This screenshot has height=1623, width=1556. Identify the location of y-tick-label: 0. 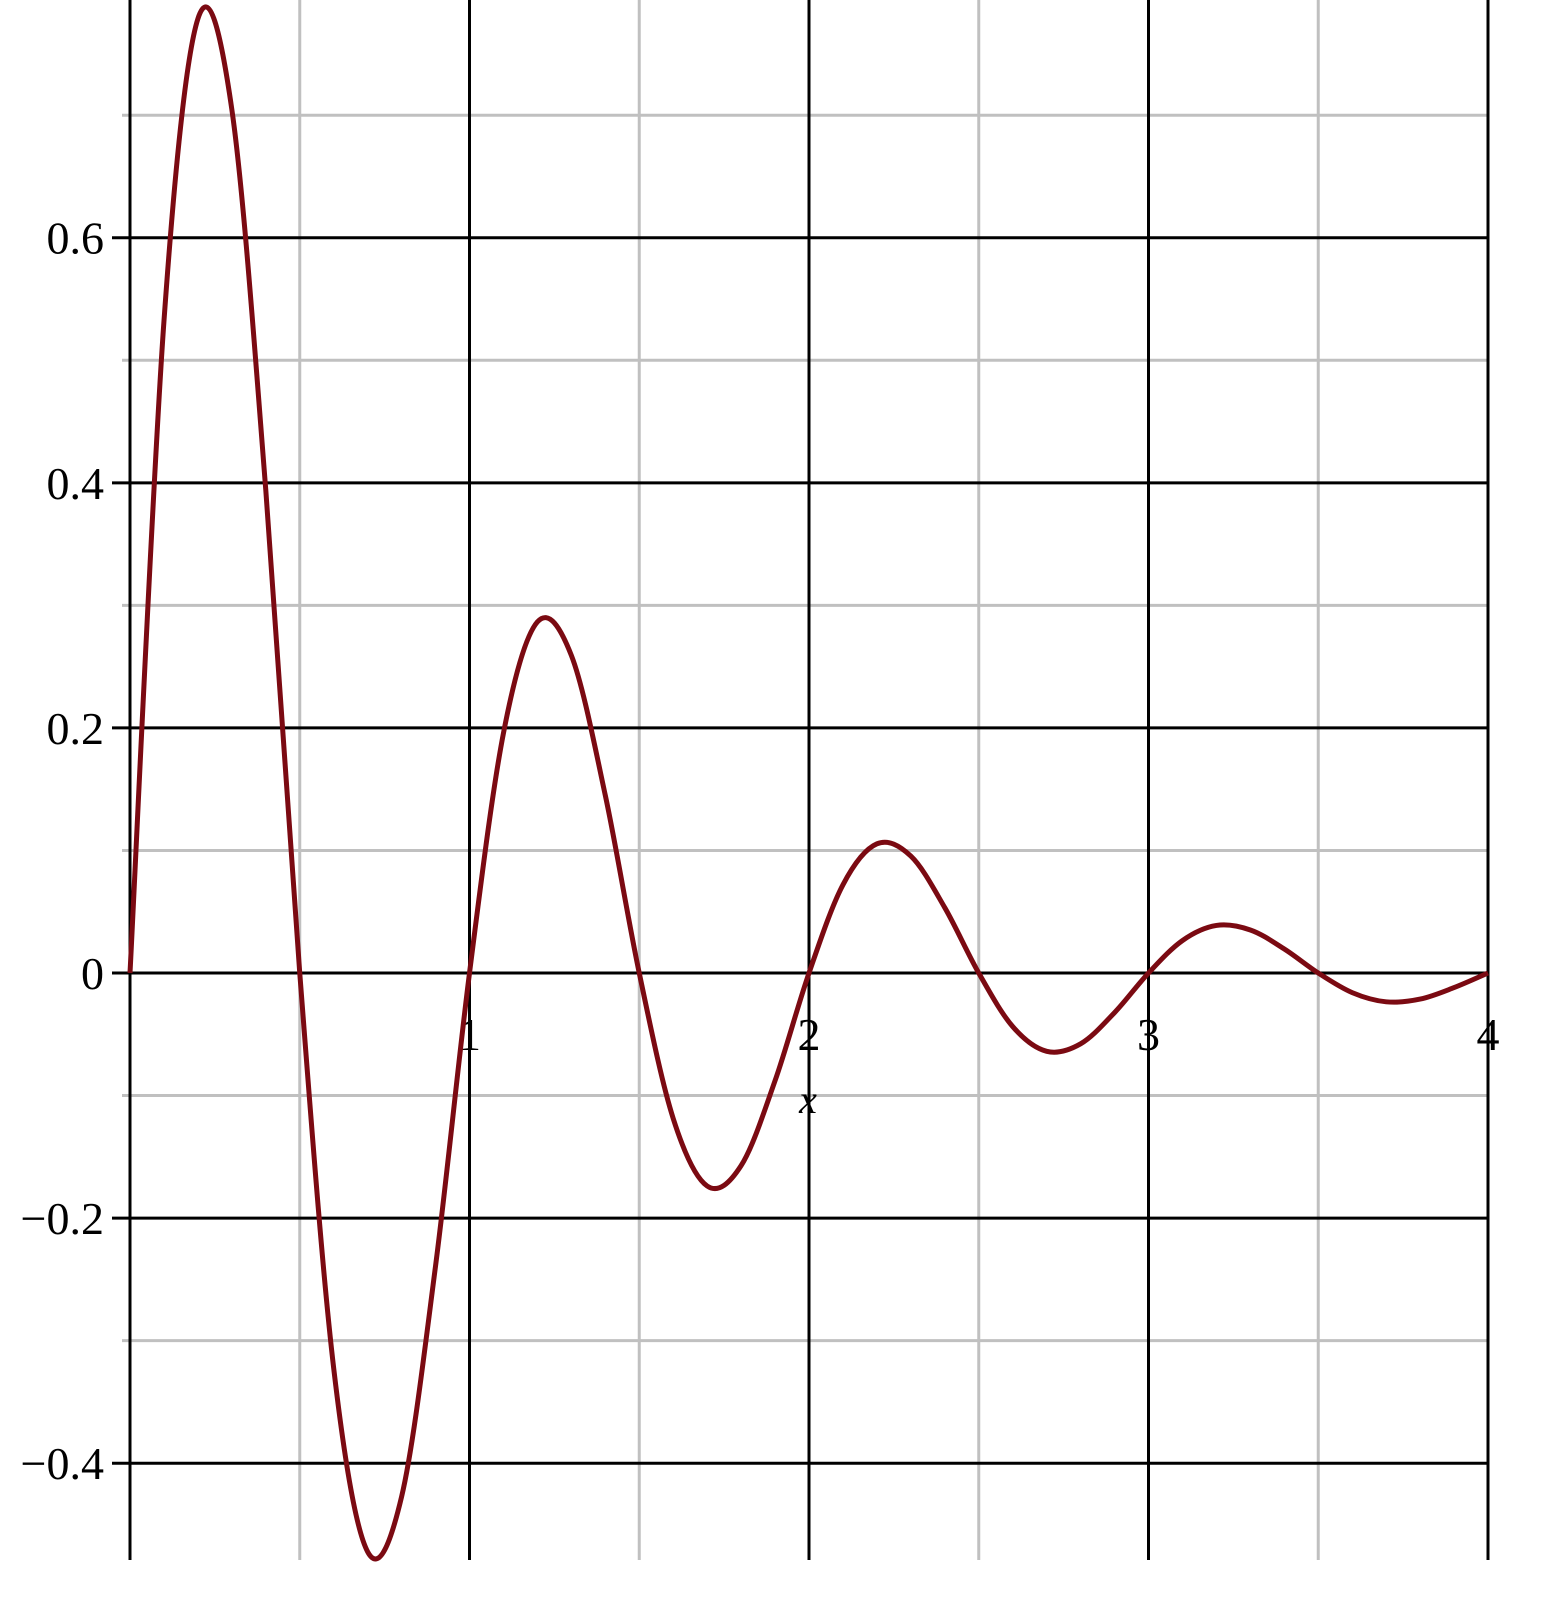
(92, 973).